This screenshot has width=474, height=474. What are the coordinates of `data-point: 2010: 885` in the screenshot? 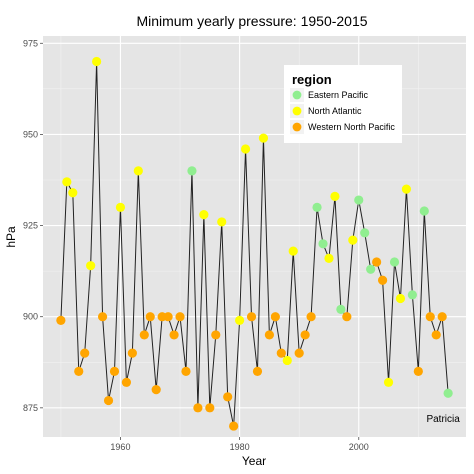 It's located at (418, 371).